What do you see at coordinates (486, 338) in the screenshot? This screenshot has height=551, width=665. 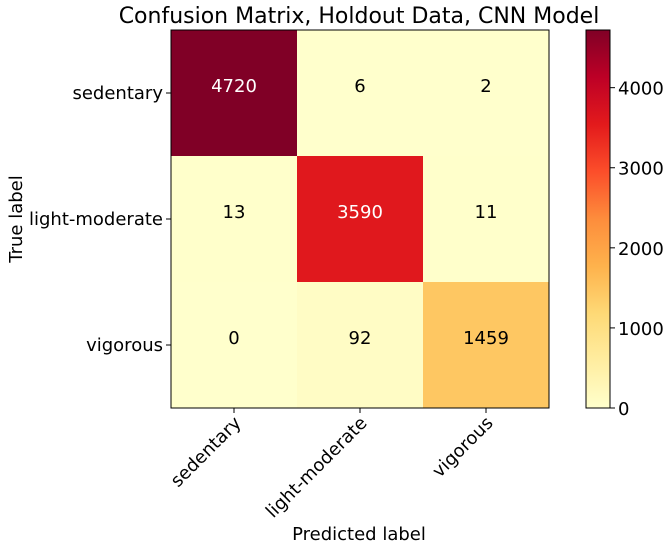 I see `cell-value-label: 1459` at bounding box center [486, 338].